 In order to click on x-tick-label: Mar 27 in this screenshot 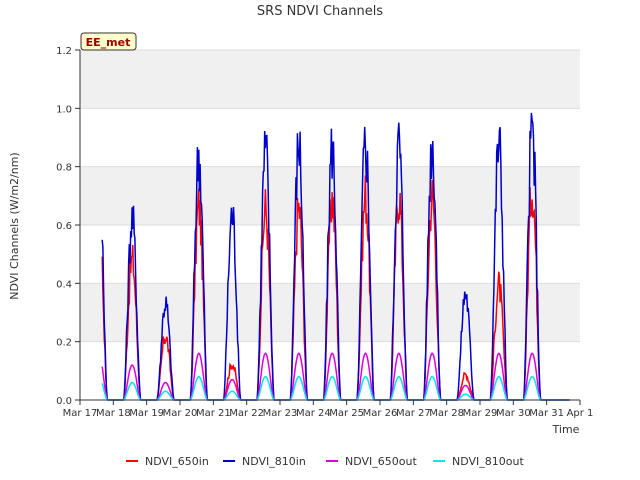, I will do `click(413, 413)`.